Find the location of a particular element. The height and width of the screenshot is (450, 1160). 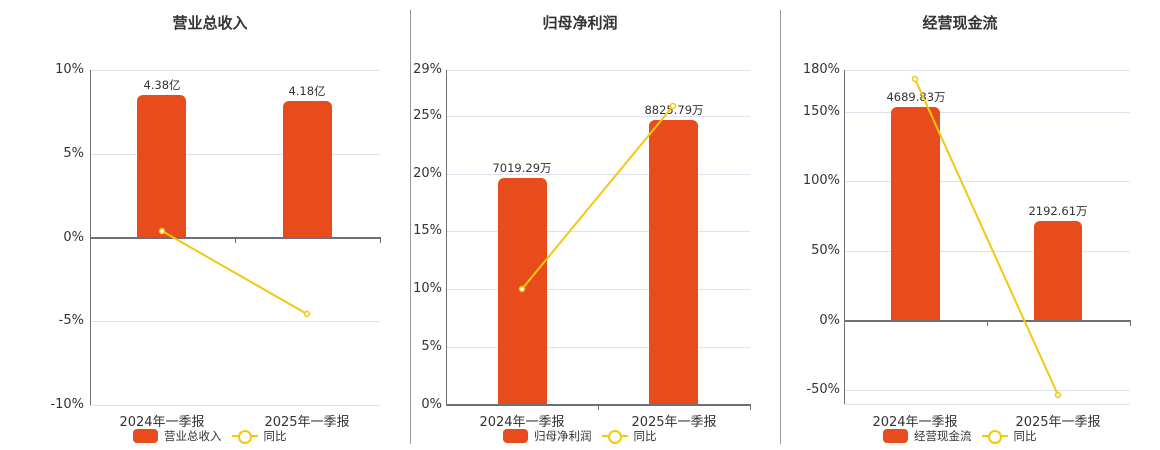

y-tick-label: -5% is located at coordinates (71, 320).